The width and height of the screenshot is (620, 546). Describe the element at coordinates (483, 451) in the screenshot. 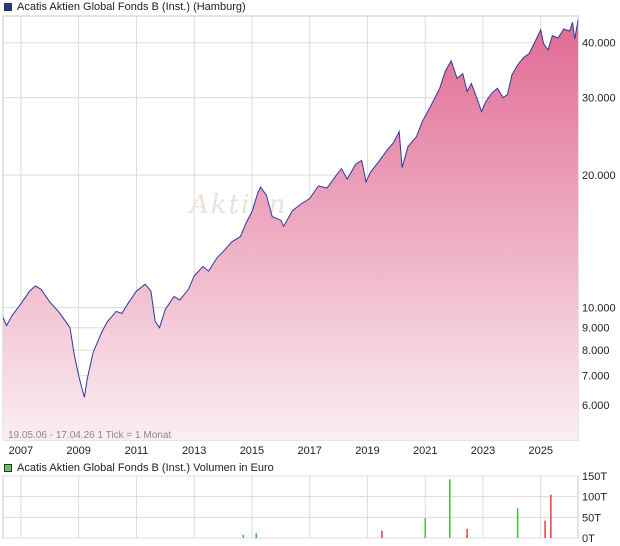

I see `price-x-tick-label: 2023` at that location.